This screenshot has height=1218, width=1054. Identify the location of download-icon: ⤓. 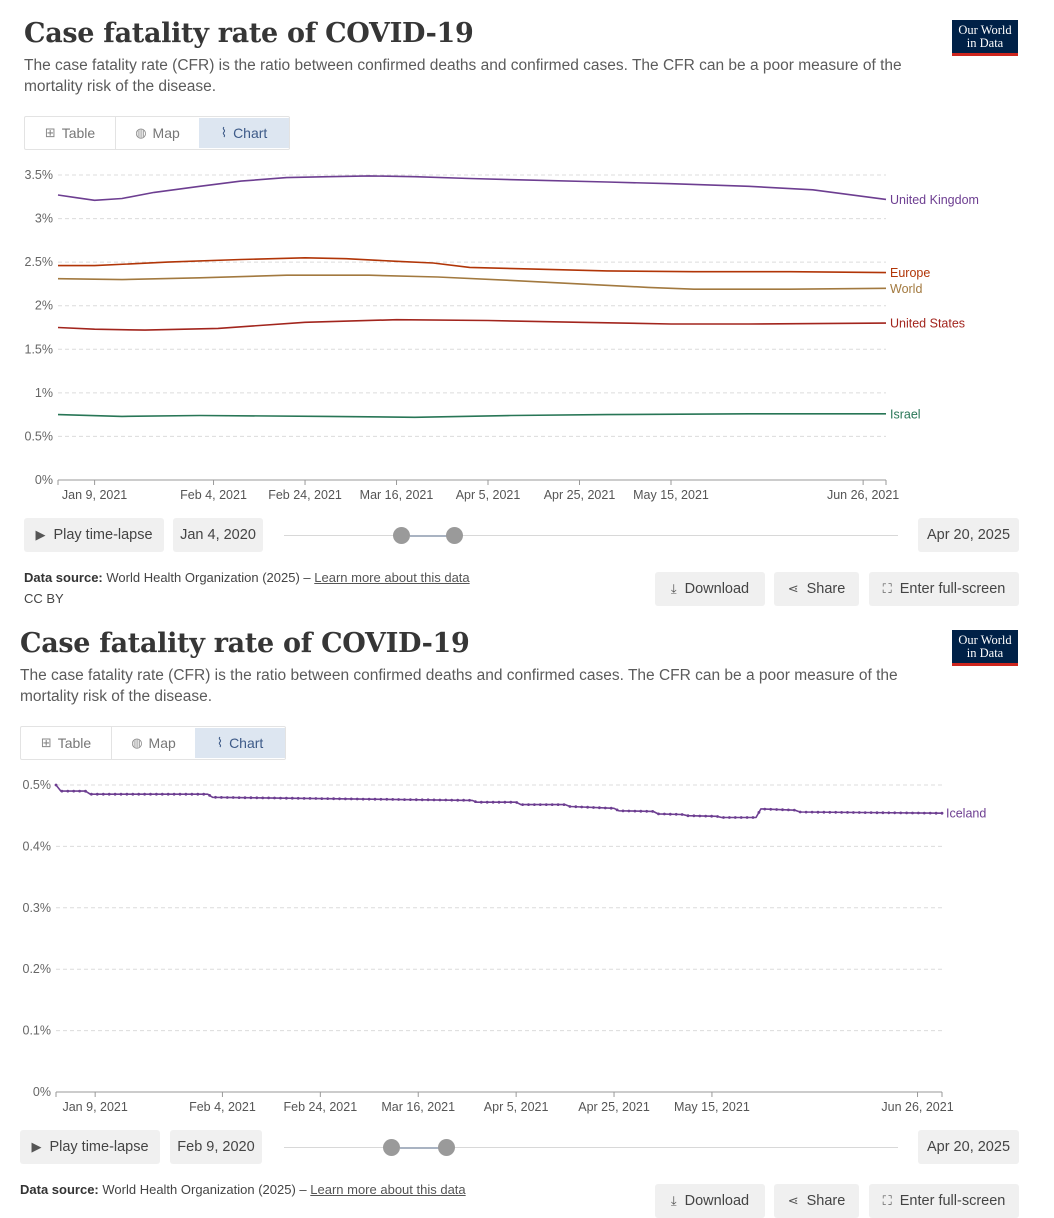
(673, 1200).